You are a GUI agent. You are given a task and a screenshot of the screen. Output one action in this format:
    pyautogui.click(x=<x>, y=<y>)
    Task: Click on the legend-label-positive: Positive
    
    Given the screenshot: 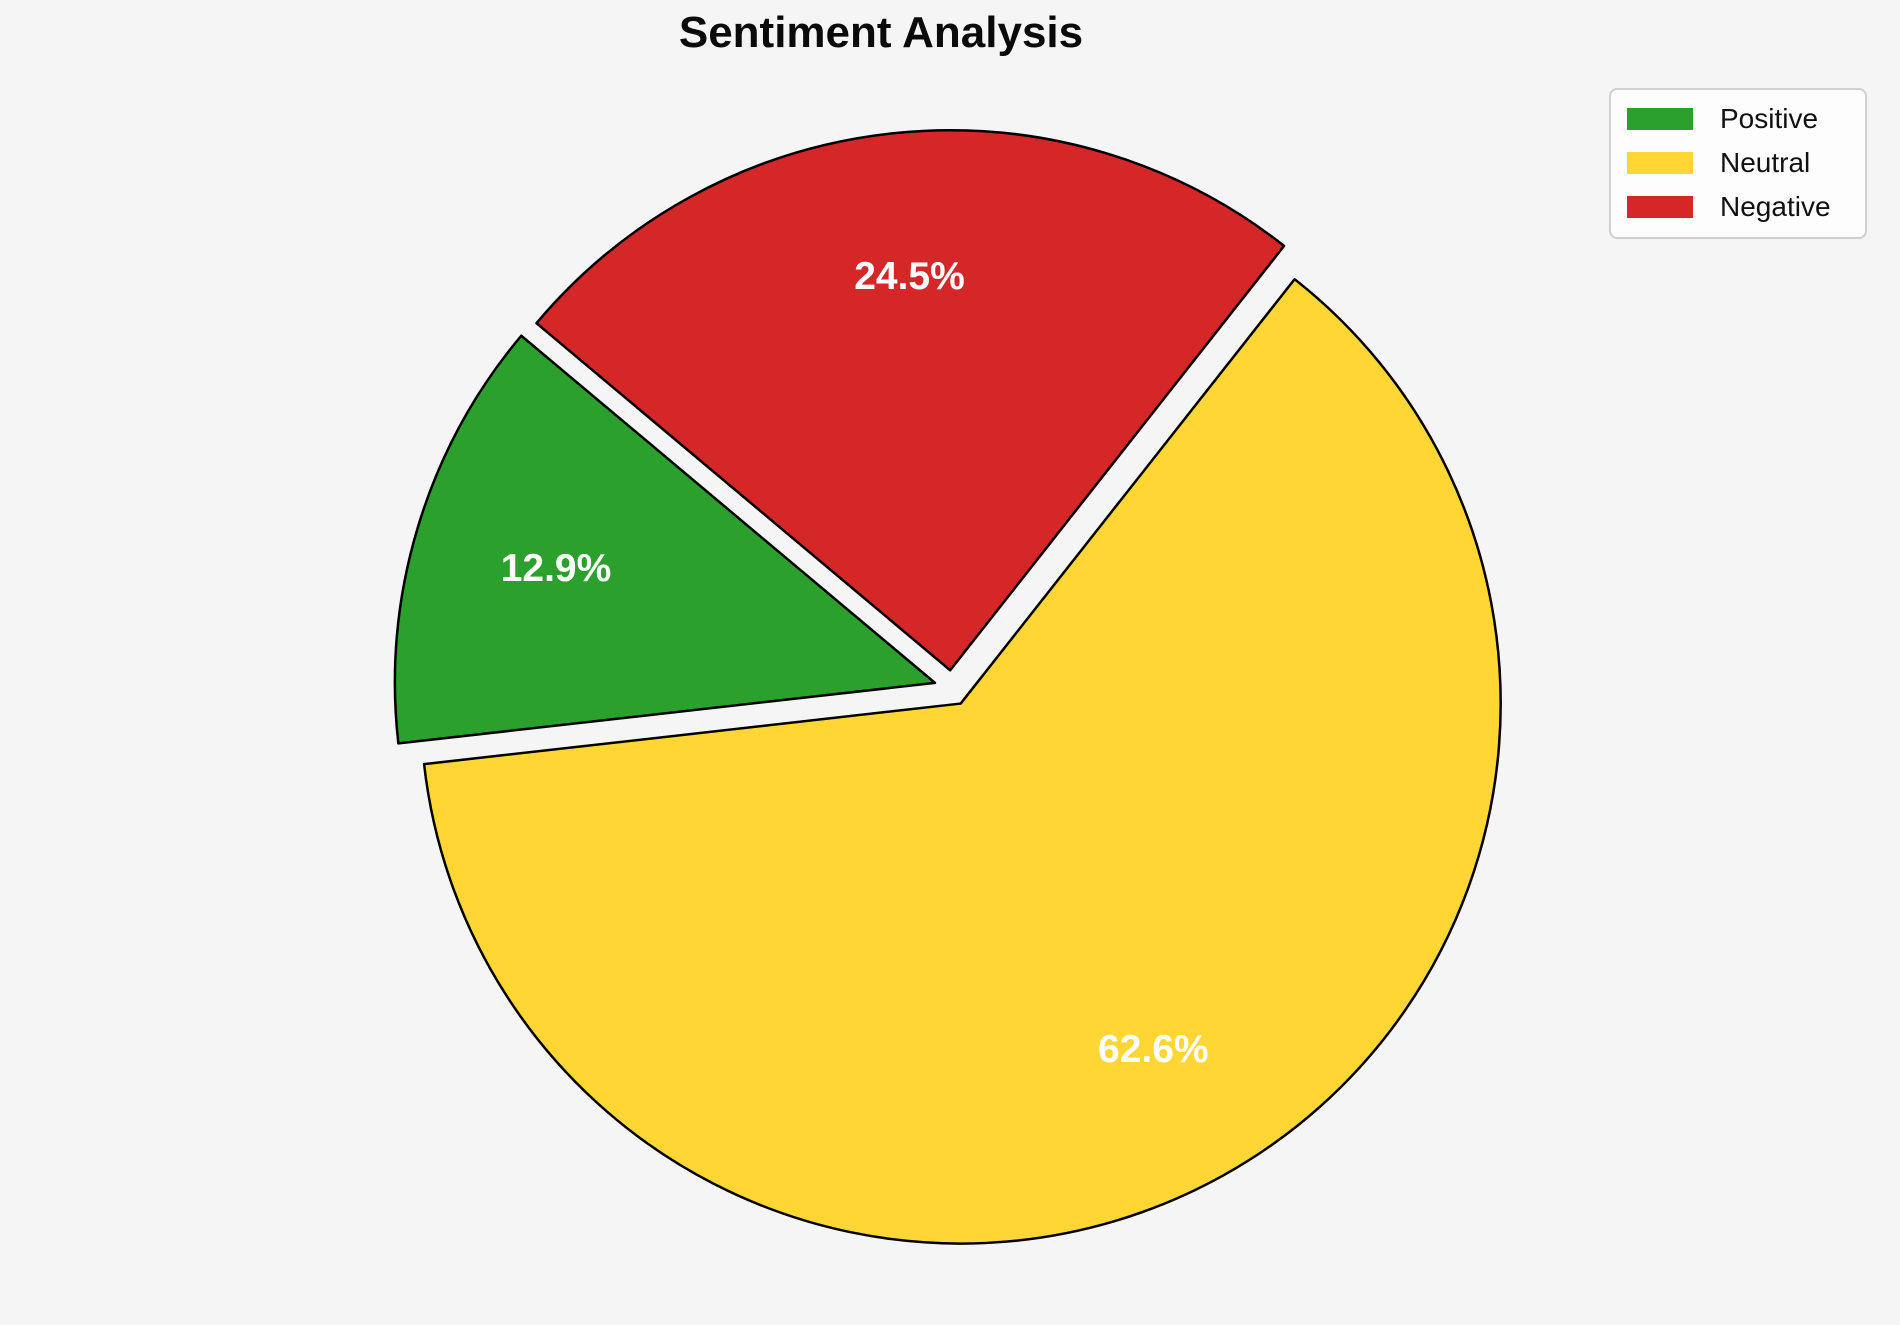 What is the action you would take?
    pyautogui.click(x=1769, y=118)
    